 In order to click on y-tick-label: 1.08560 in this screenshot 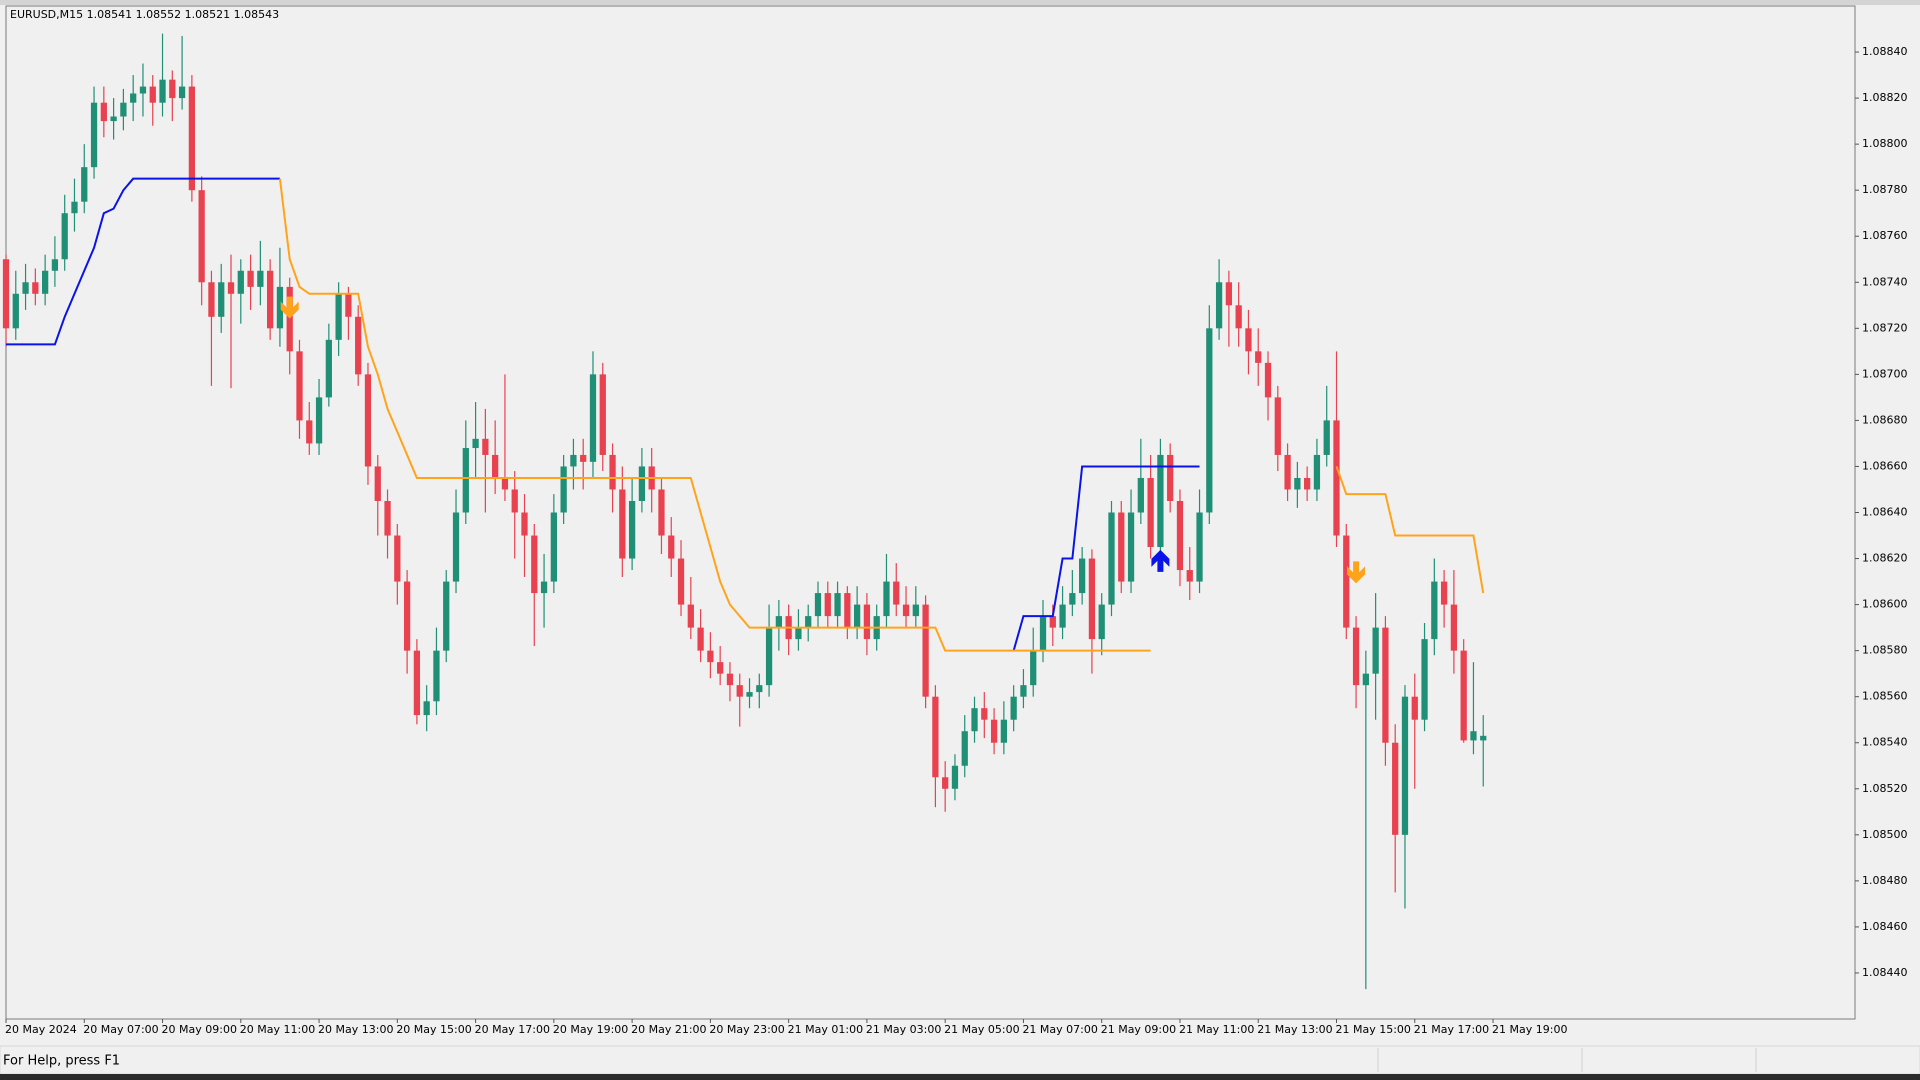, I will do `click(1885, 696)`.